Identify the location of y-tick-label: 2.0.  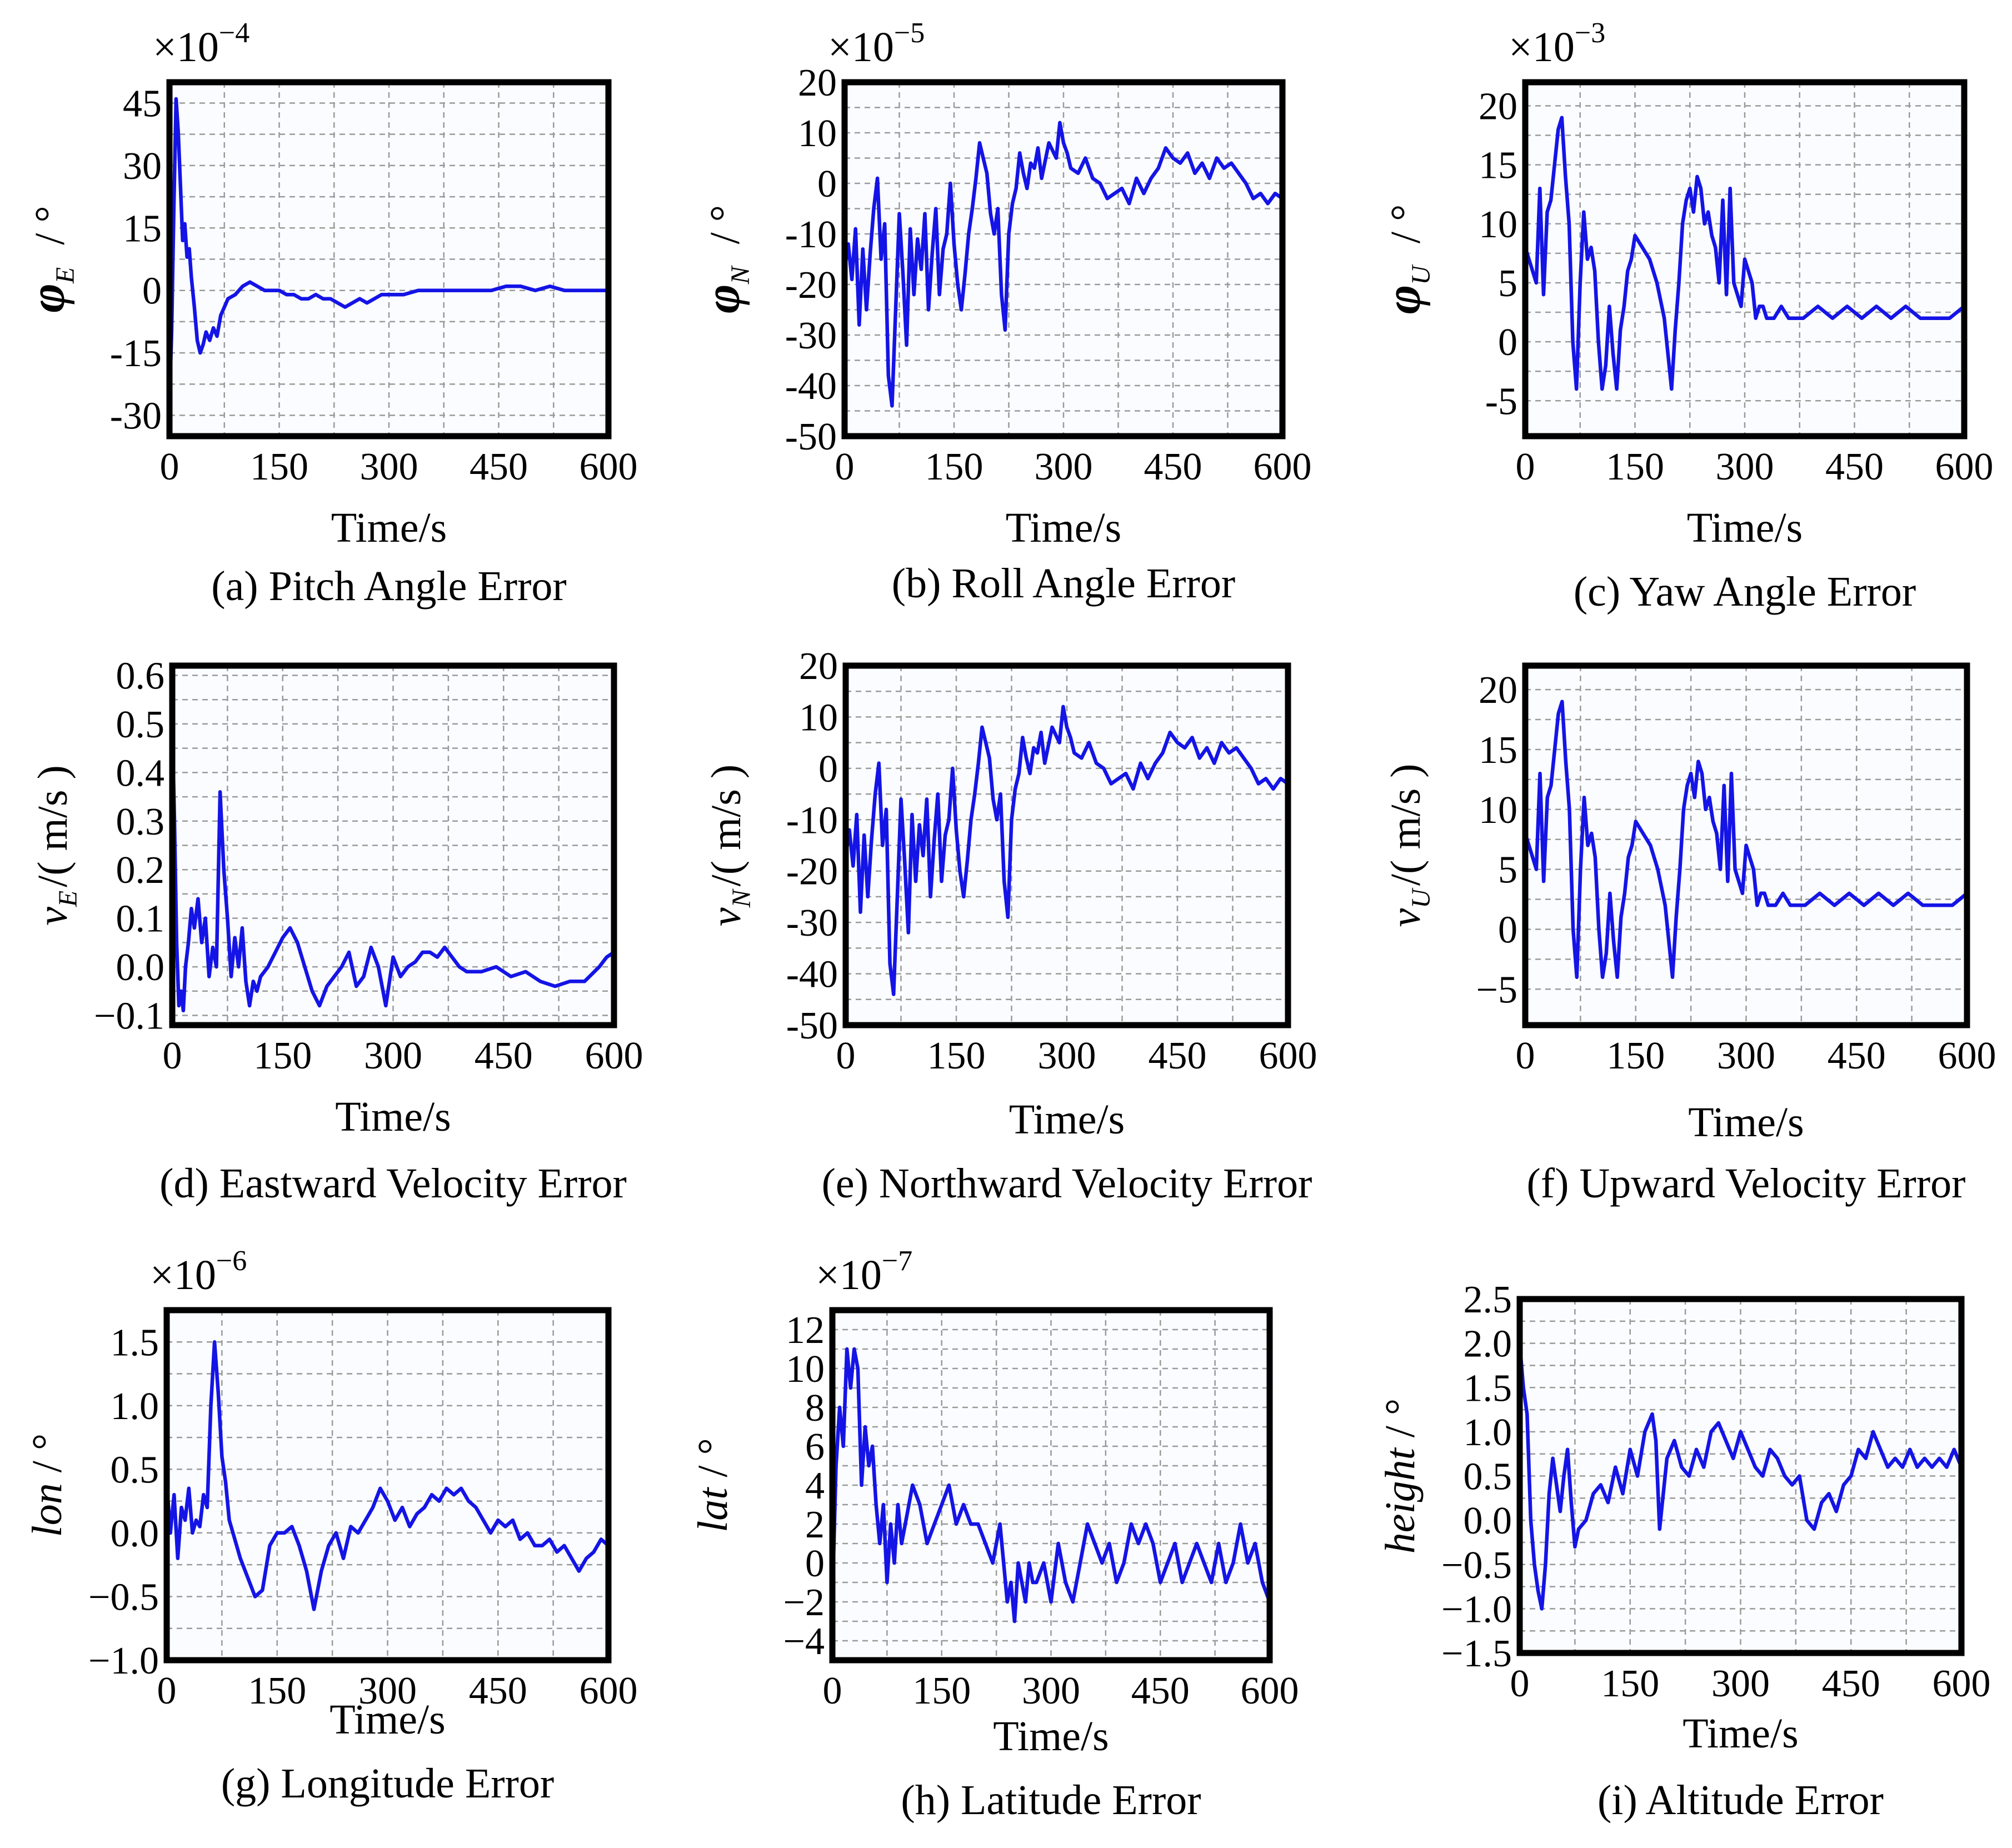
(1488, 1345).